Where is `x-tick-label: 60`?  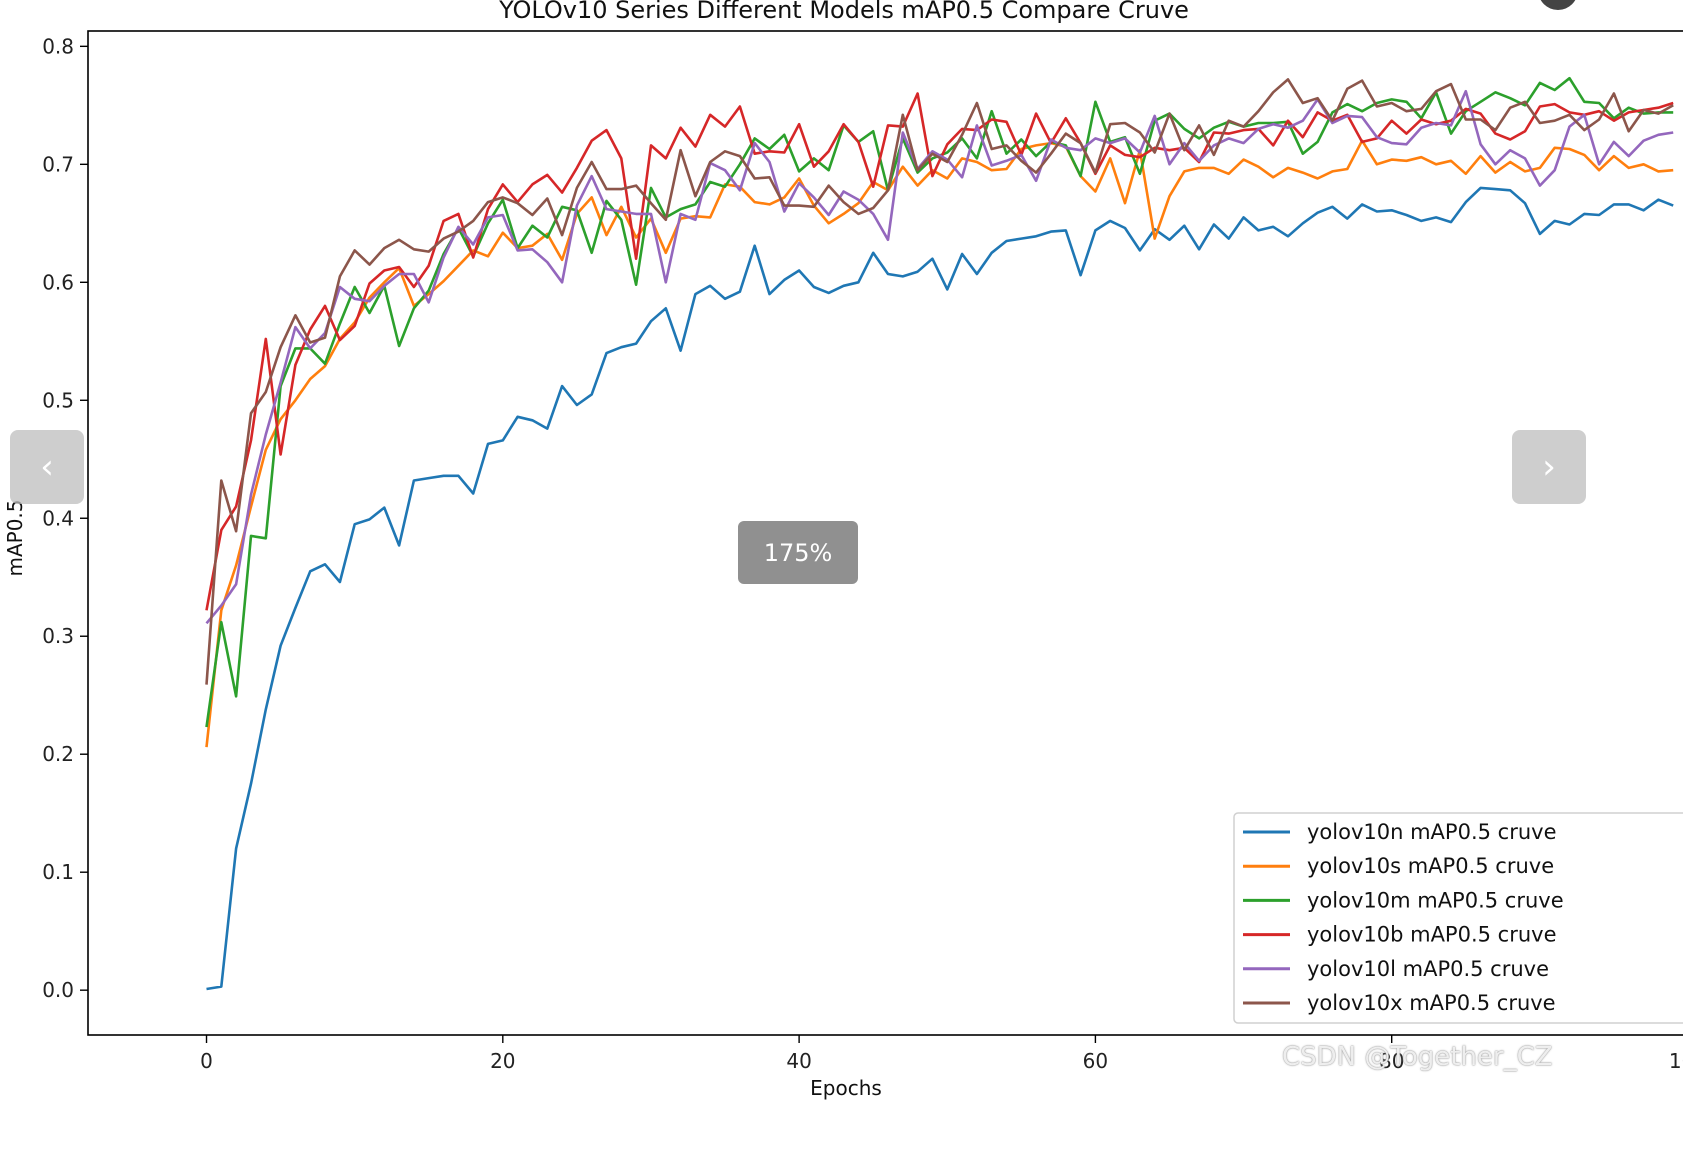
x-tick-label: 60 is located at coordinates (1095, 1061).